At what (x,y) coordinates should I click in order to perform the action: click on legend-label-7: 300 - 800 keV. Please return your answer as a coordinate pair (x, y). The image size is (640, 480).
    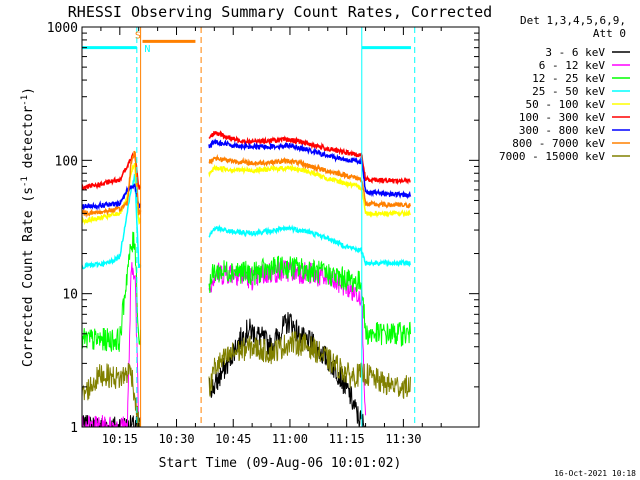
    Looking at the image, I should click on (562, 130).